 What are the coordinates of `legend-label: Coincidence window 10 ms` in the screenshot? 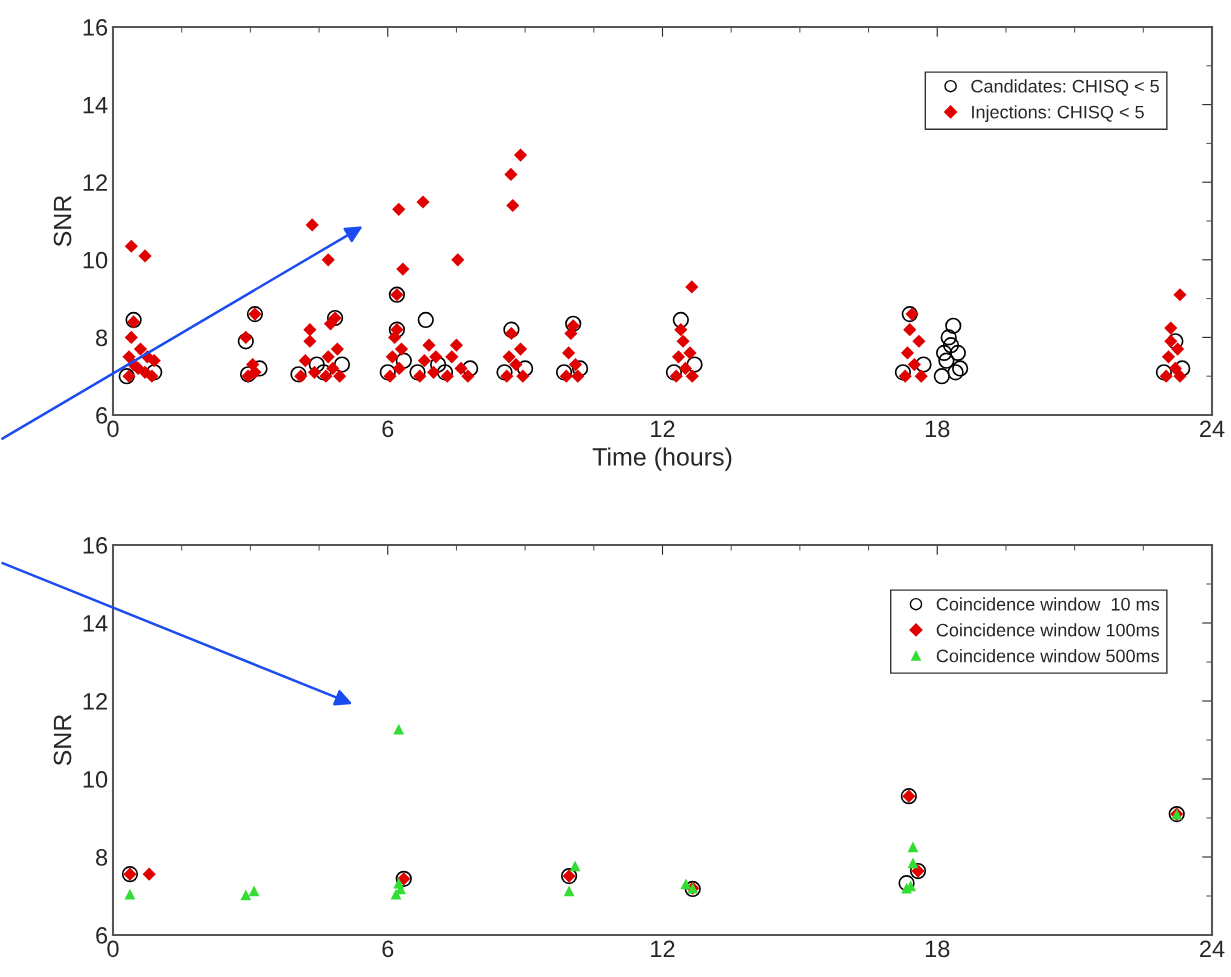 It's located at (1047, 604).